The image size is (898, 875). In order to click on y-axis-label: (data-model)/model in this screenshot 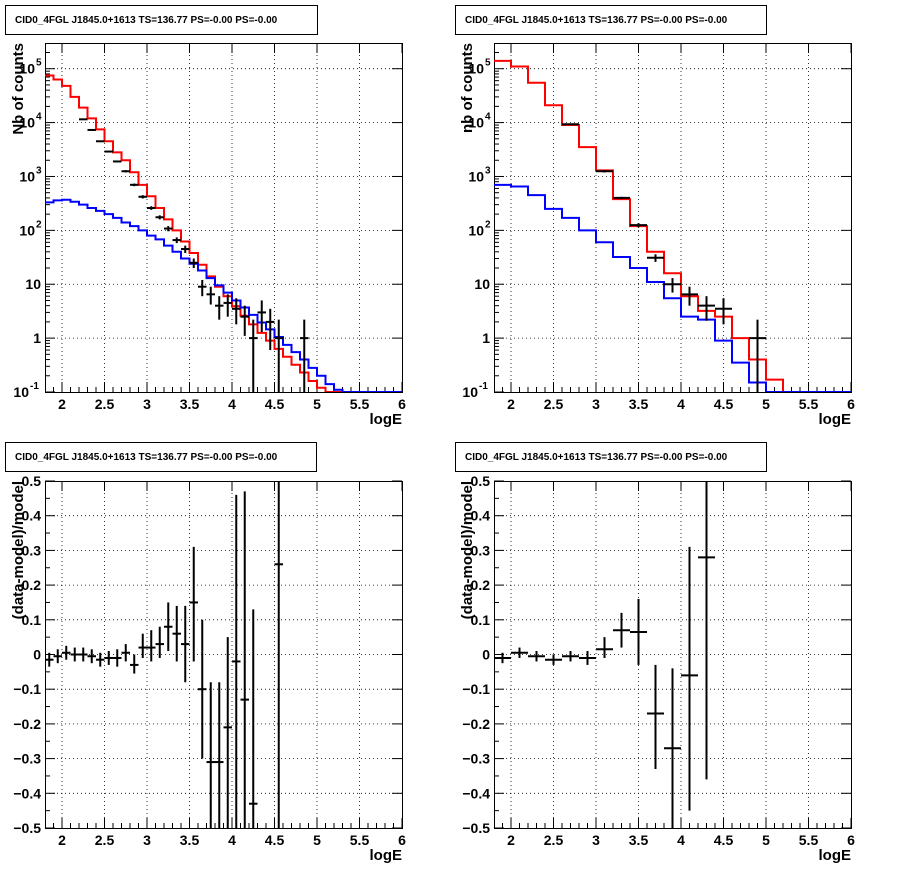, I will do `click(467, 550)`.